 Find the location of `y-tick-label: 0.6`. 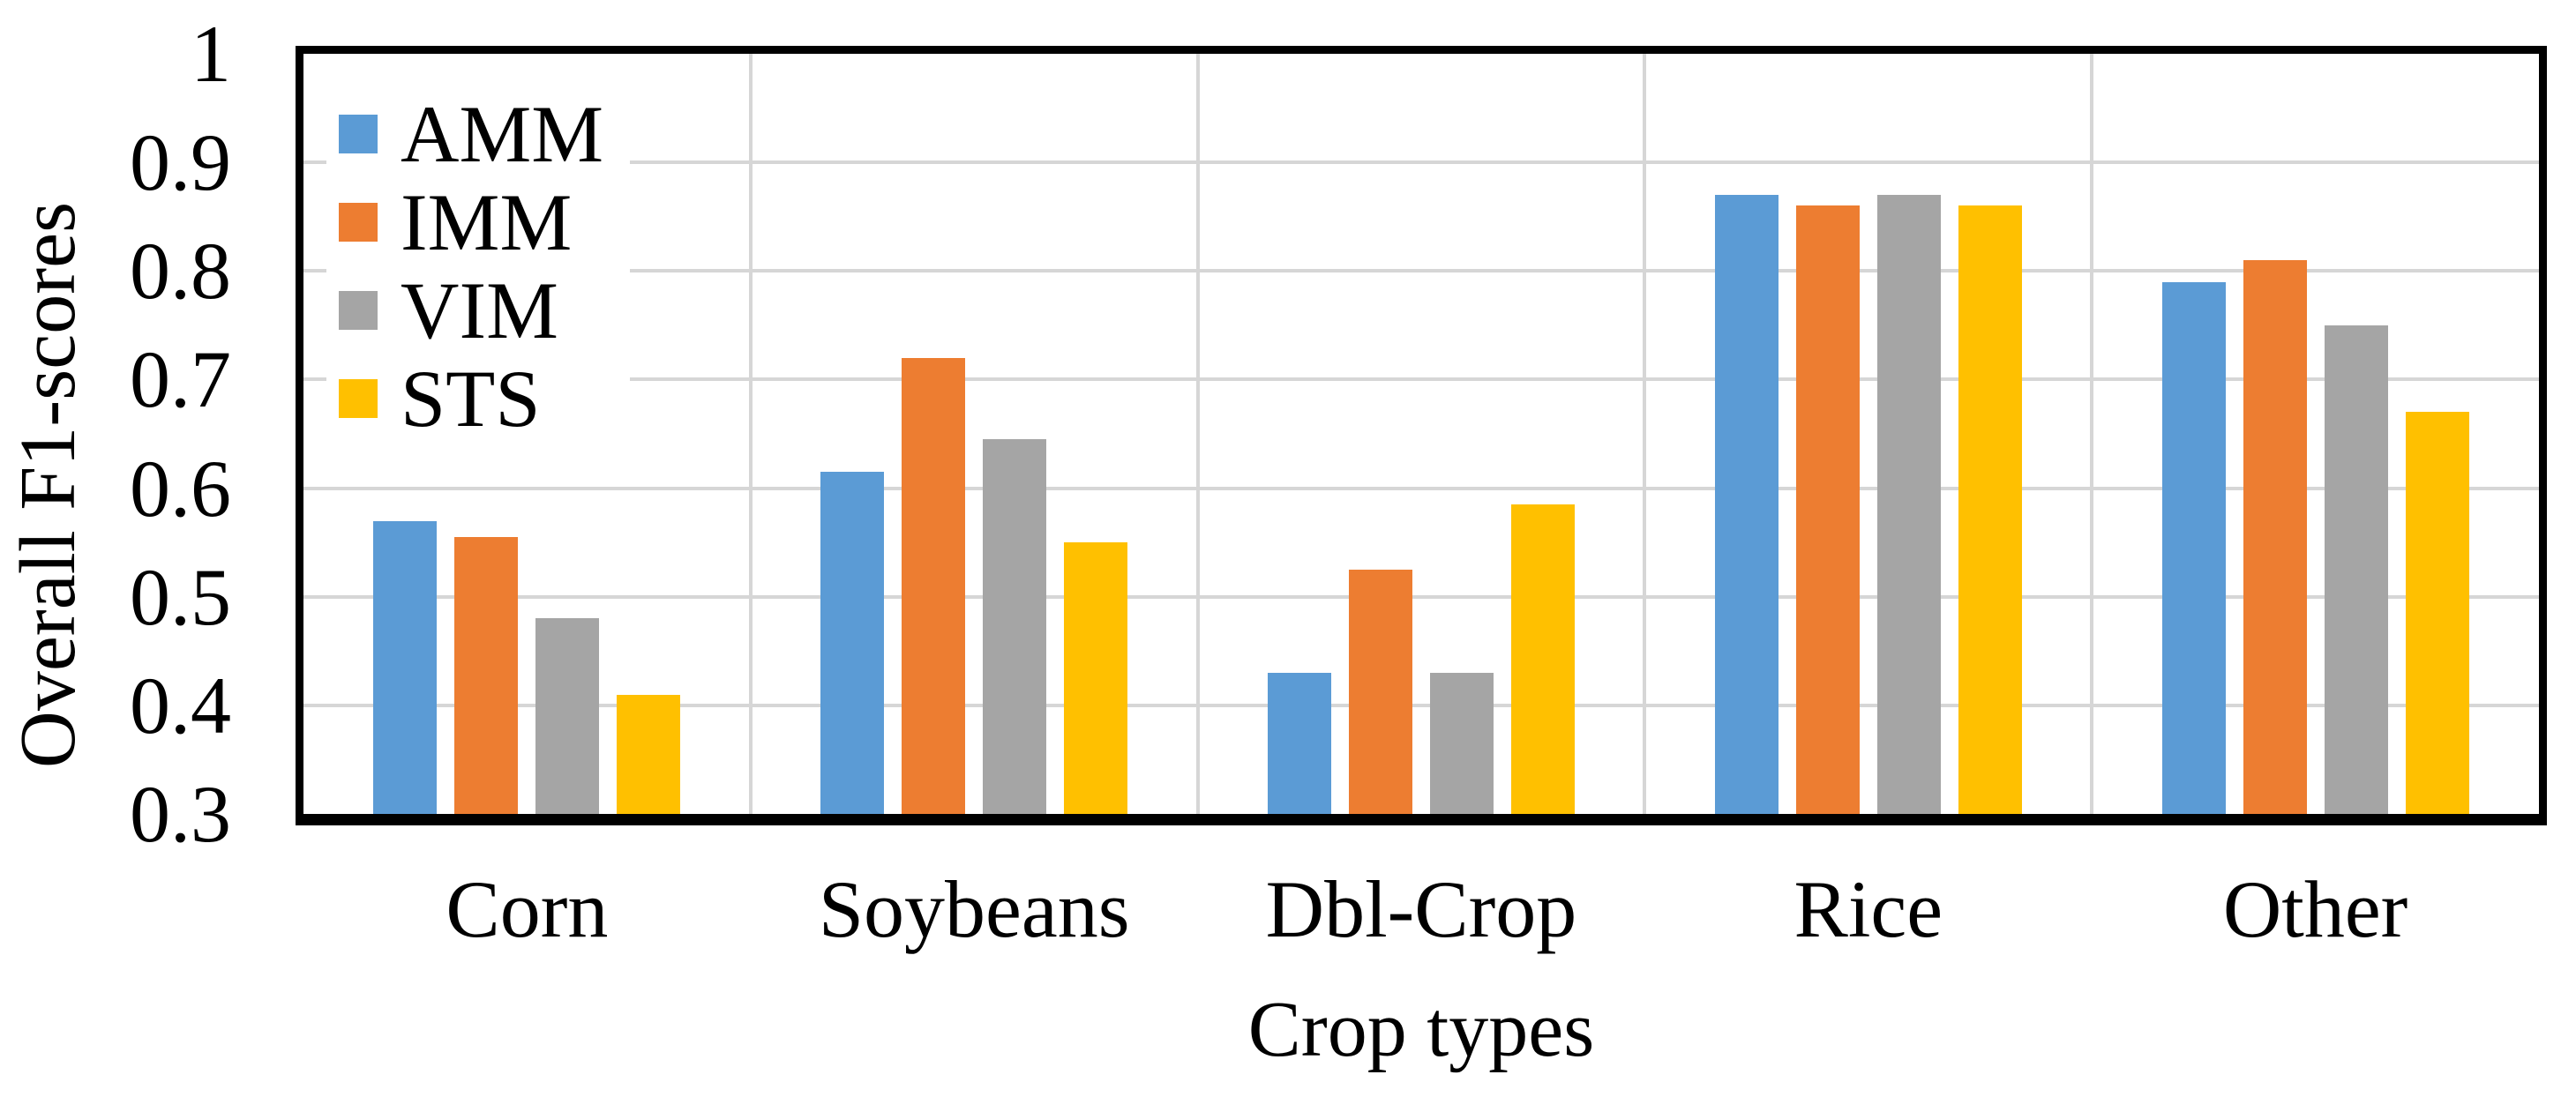

y-tick-label: 0.6 is located at coordinates (181, 488).